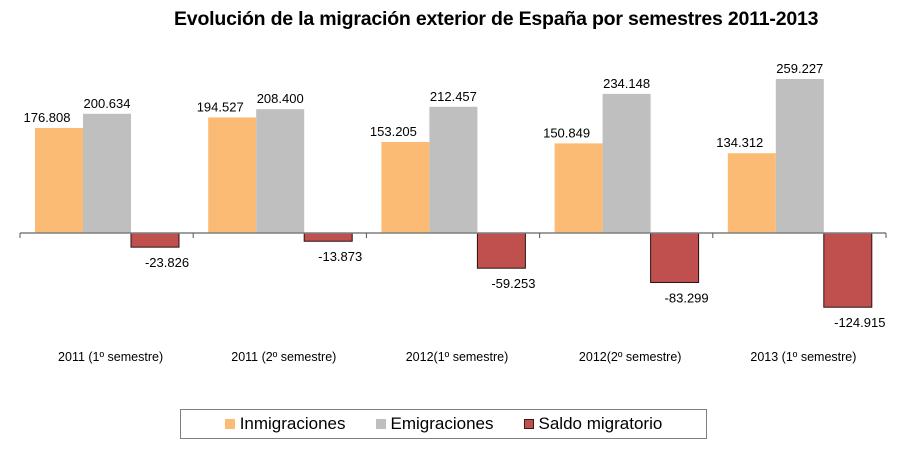 This screenshot has height=453, width=898. I want to click on legend-label-emigraciones: Emigraciones, so click(442, 423).